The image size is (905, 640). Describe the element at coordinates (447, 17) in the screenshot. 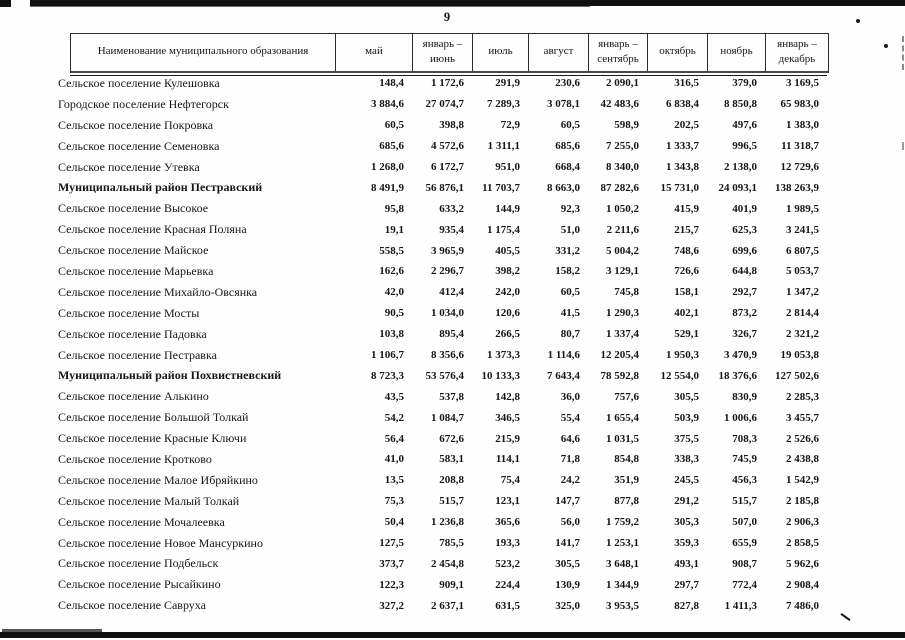

I see `page-number: 9` at that location.